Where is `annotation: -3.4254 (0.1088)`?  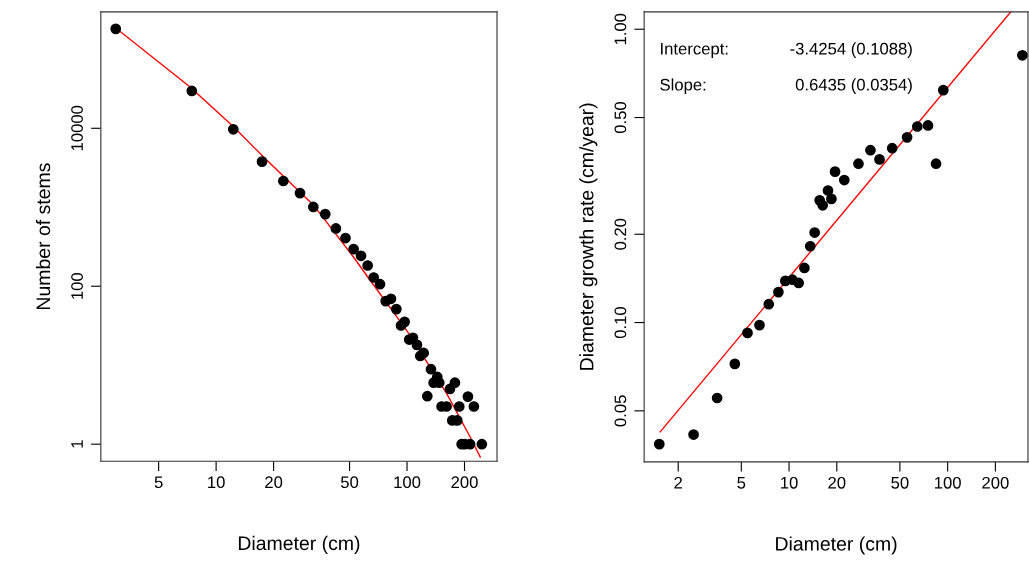 annotation: -3.4254 (0.1088) is located at coordinates (851, 50).